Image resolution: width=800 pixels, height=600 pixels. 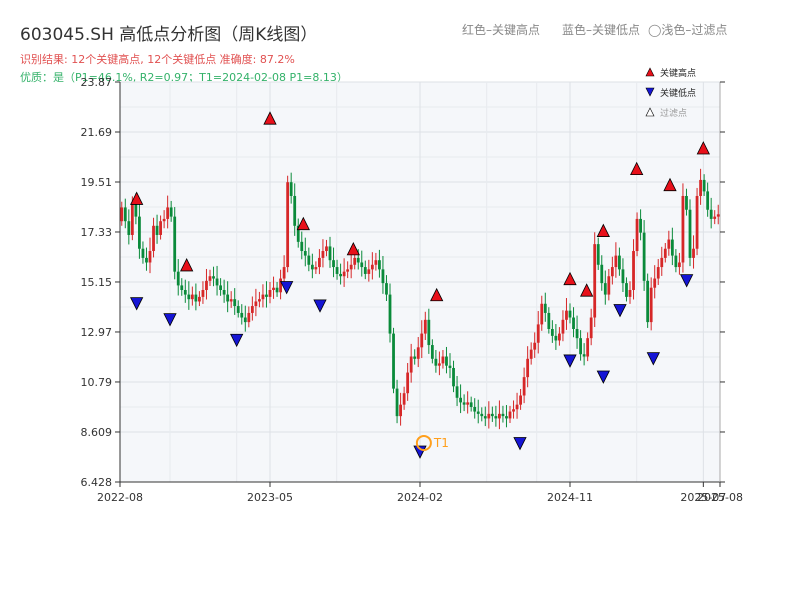 I want to click on x-tick-label: 2023-05, so click(x=270, y=497).